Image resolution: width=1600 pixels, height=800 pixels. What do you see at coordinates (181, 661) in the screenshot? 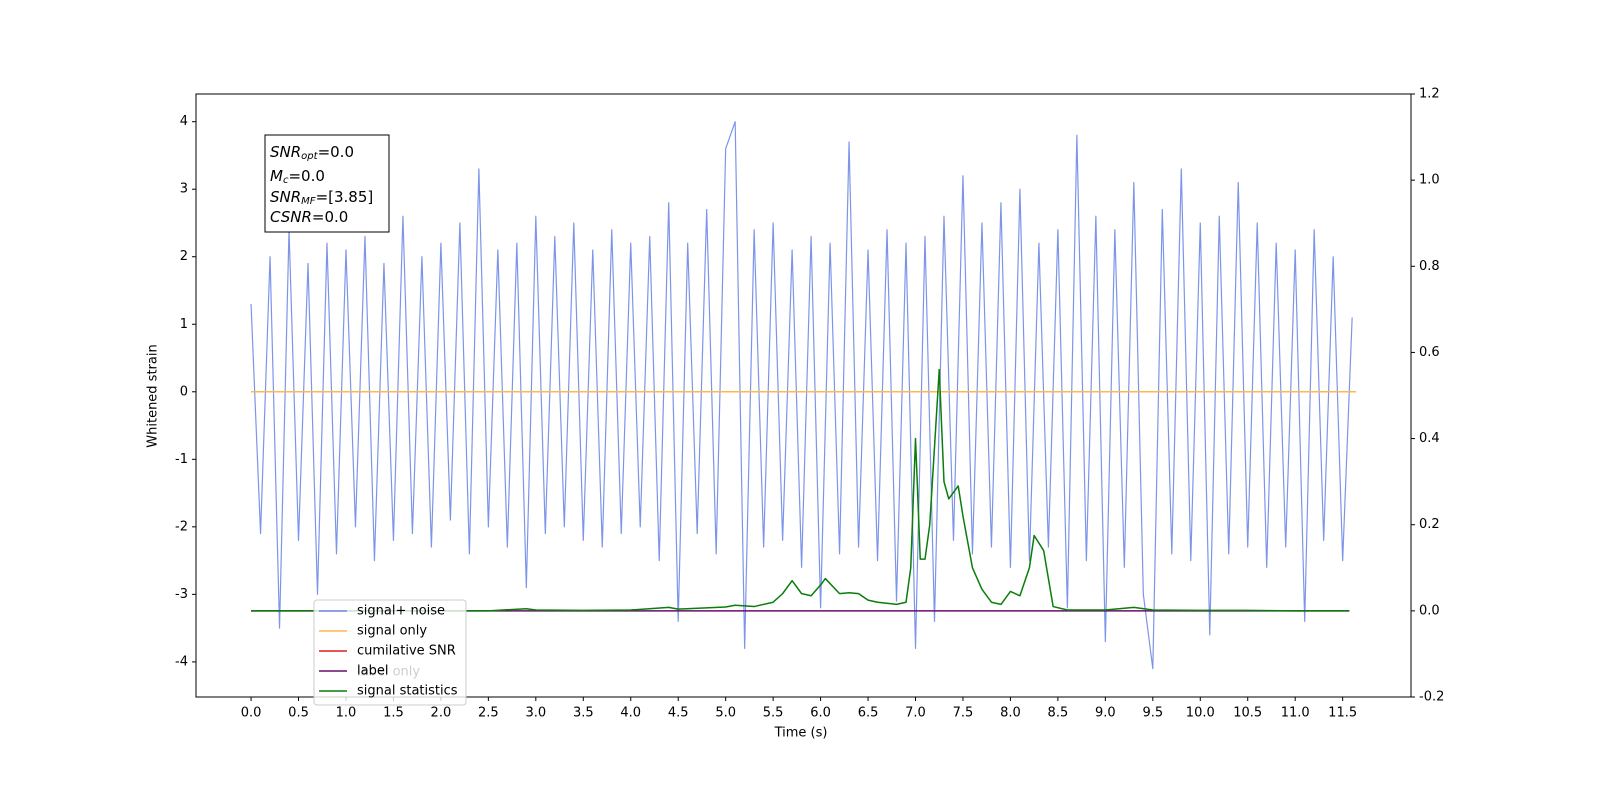
I see `y-tick-label: -4` at bounding box center [181, 661].